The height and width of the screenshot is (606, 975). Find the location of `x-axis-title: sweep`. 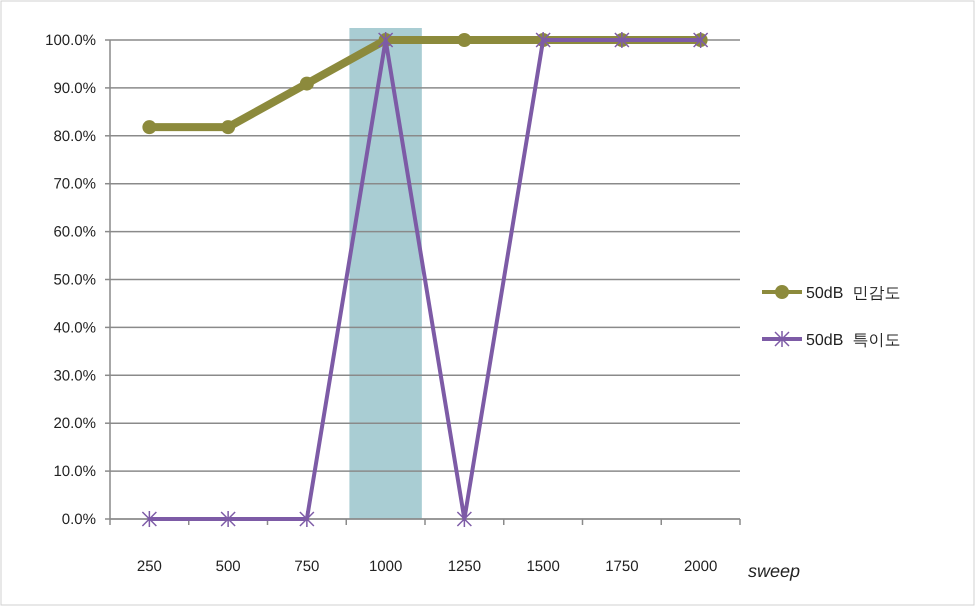

x-axis-title: sweep is located at coordinates (774, 571).